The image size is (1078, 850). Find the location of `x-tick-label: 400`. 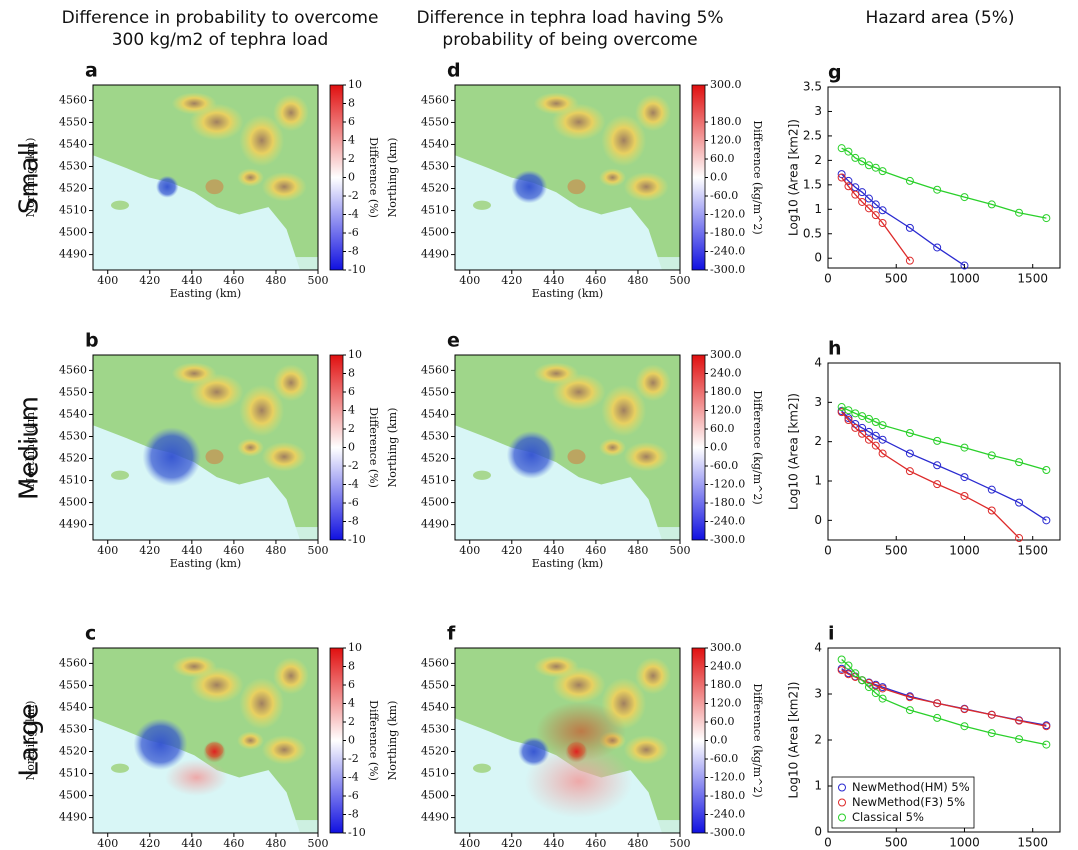

x-tick-label: 400 is located at coordinates (107, 280).